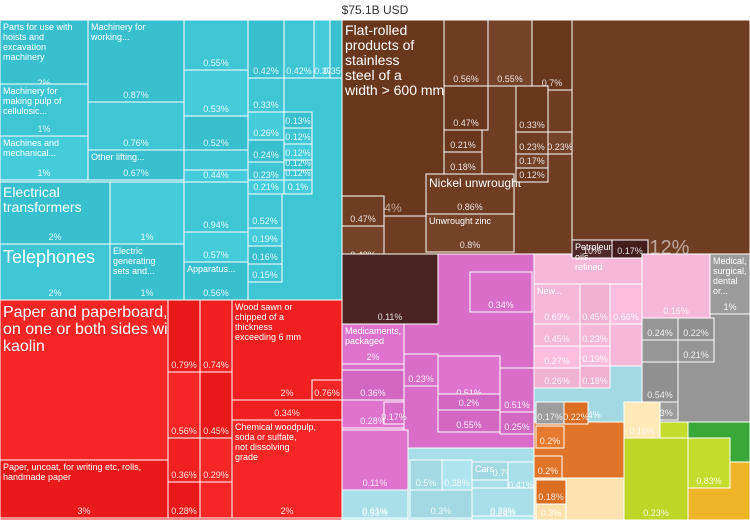 The image size is (750, 520). I want to click on tile-plastics: 0.18%, so click(551, 492).